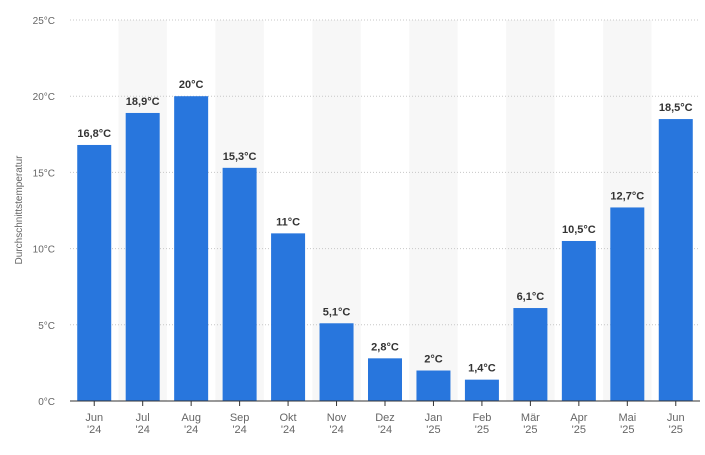 This screenshot has width=705, height=455. I want to click on x-tick-label-month: Aug, so click(191, 418).